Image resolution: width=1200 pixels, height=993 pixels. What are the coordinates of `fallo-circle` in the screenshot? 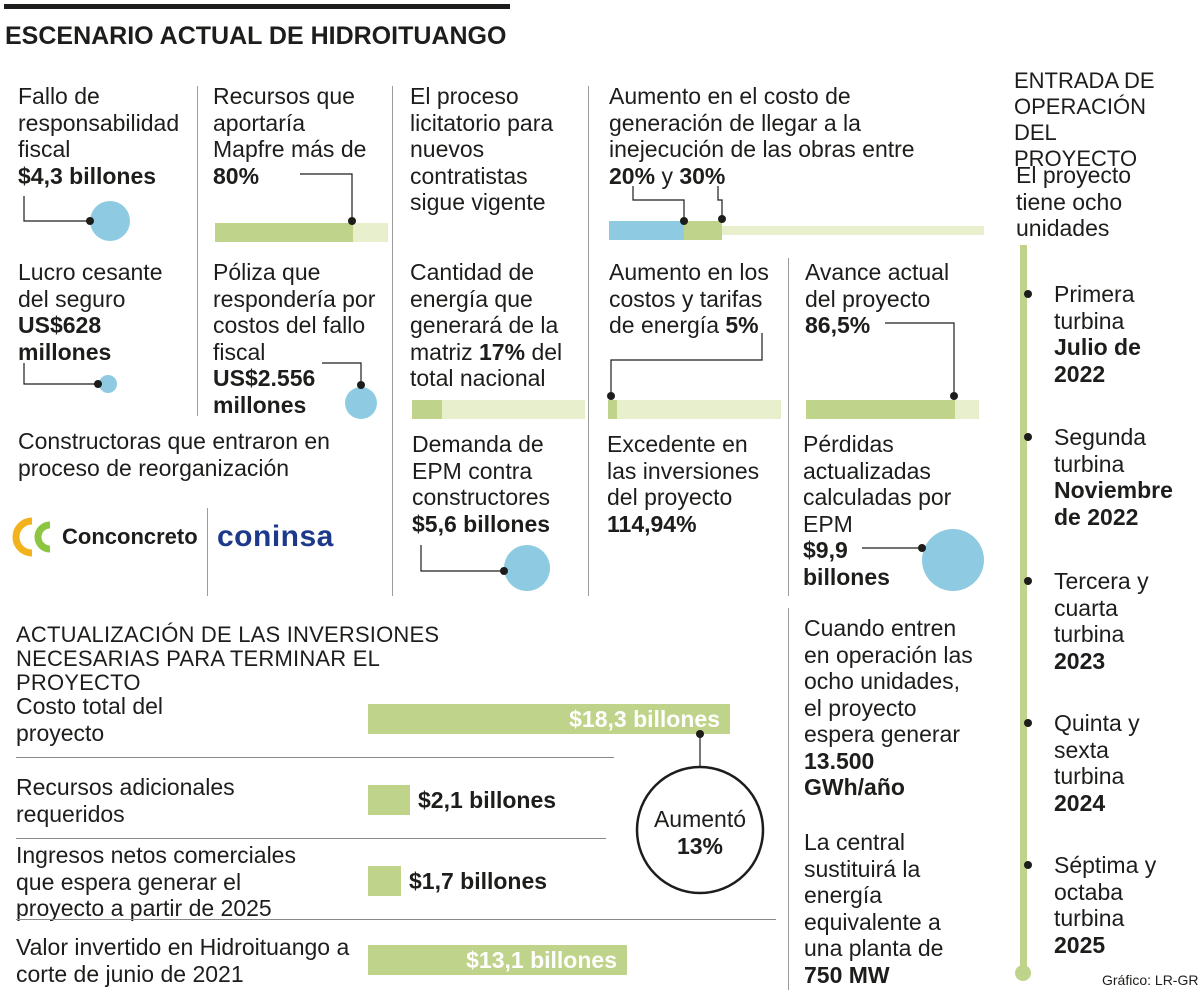 It's located at (110, 221).